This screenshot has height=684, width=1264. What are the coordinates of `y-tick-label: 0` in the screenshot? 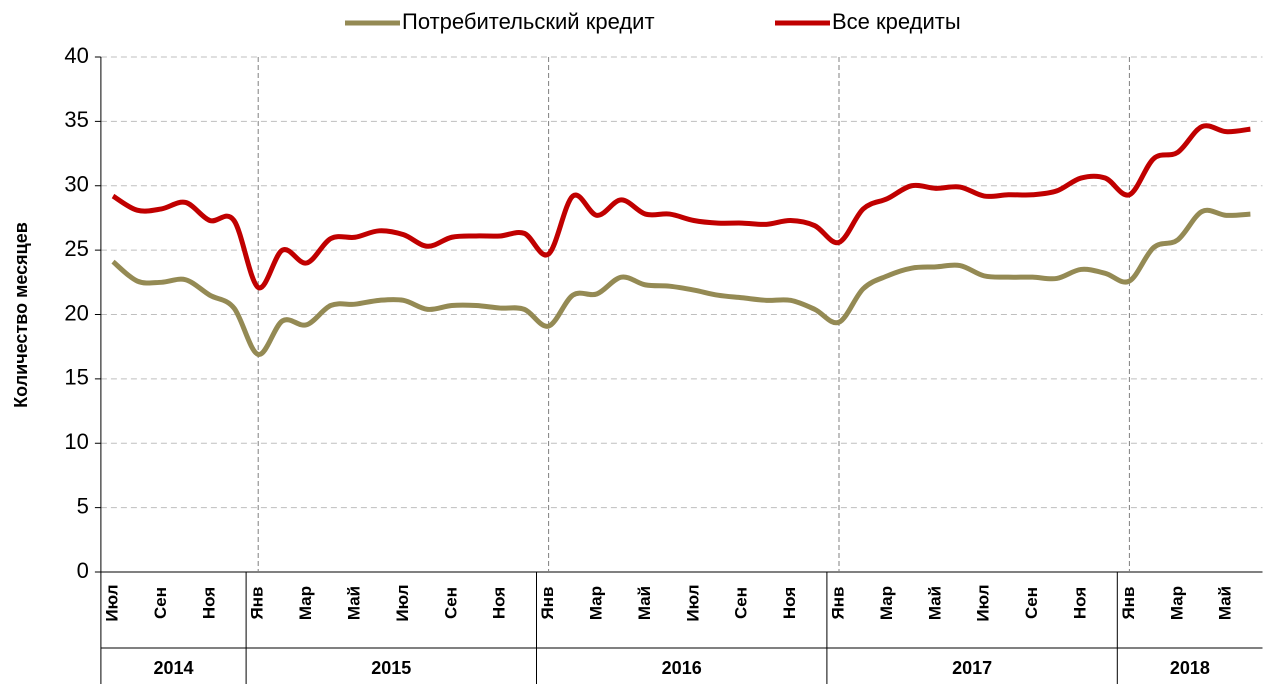 It's located at (83, 570).